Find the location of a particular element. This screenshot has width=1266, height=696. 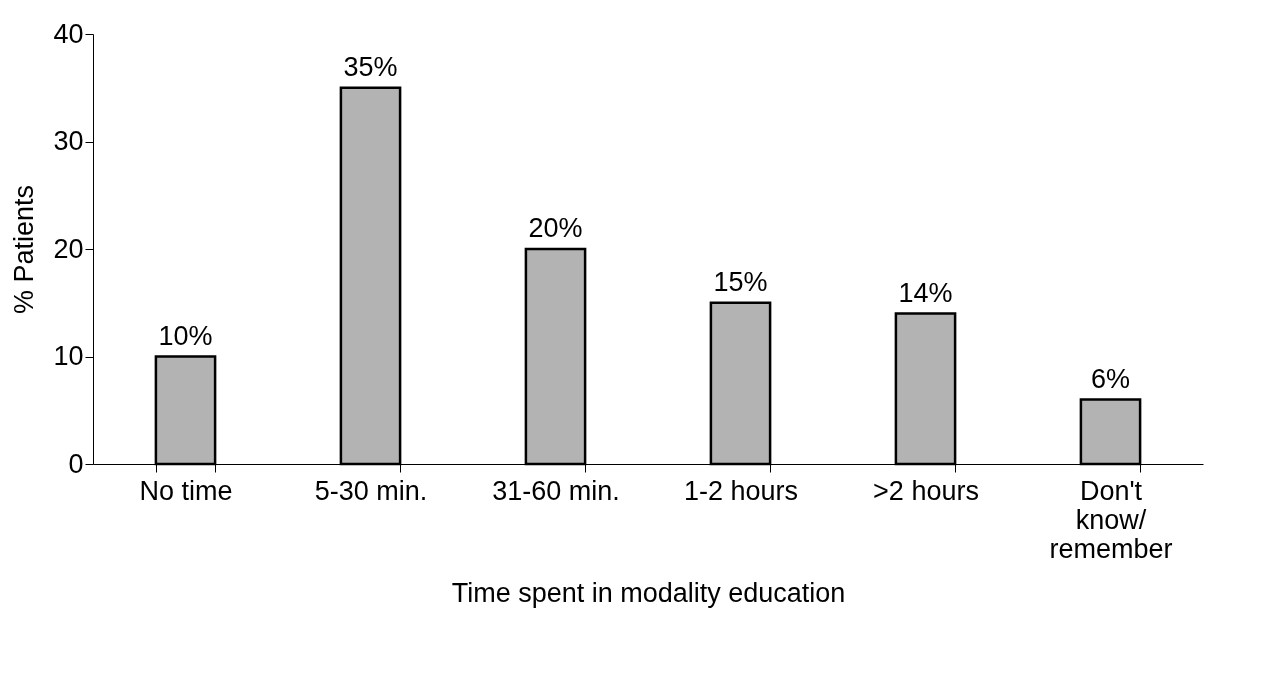

x-tick-label: 31-60 min. is located at coordinates (556, 490).